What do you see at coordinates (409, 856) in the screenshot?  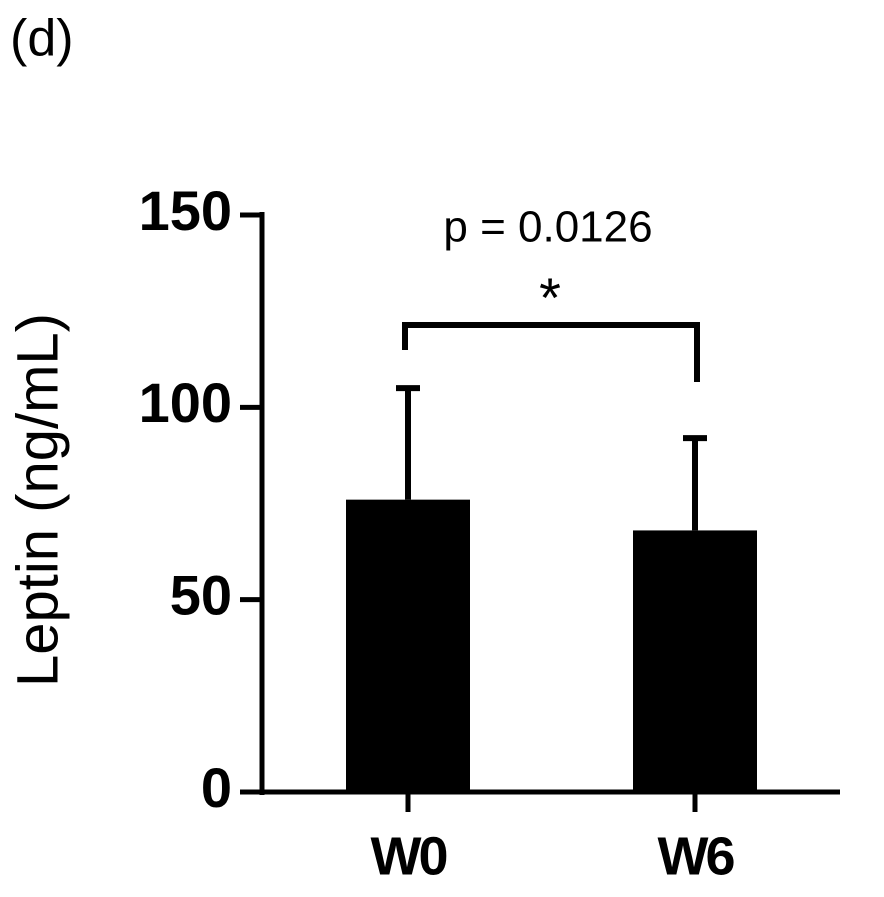 I see `x-tick-label: W0` at bounding box center [409, 856].